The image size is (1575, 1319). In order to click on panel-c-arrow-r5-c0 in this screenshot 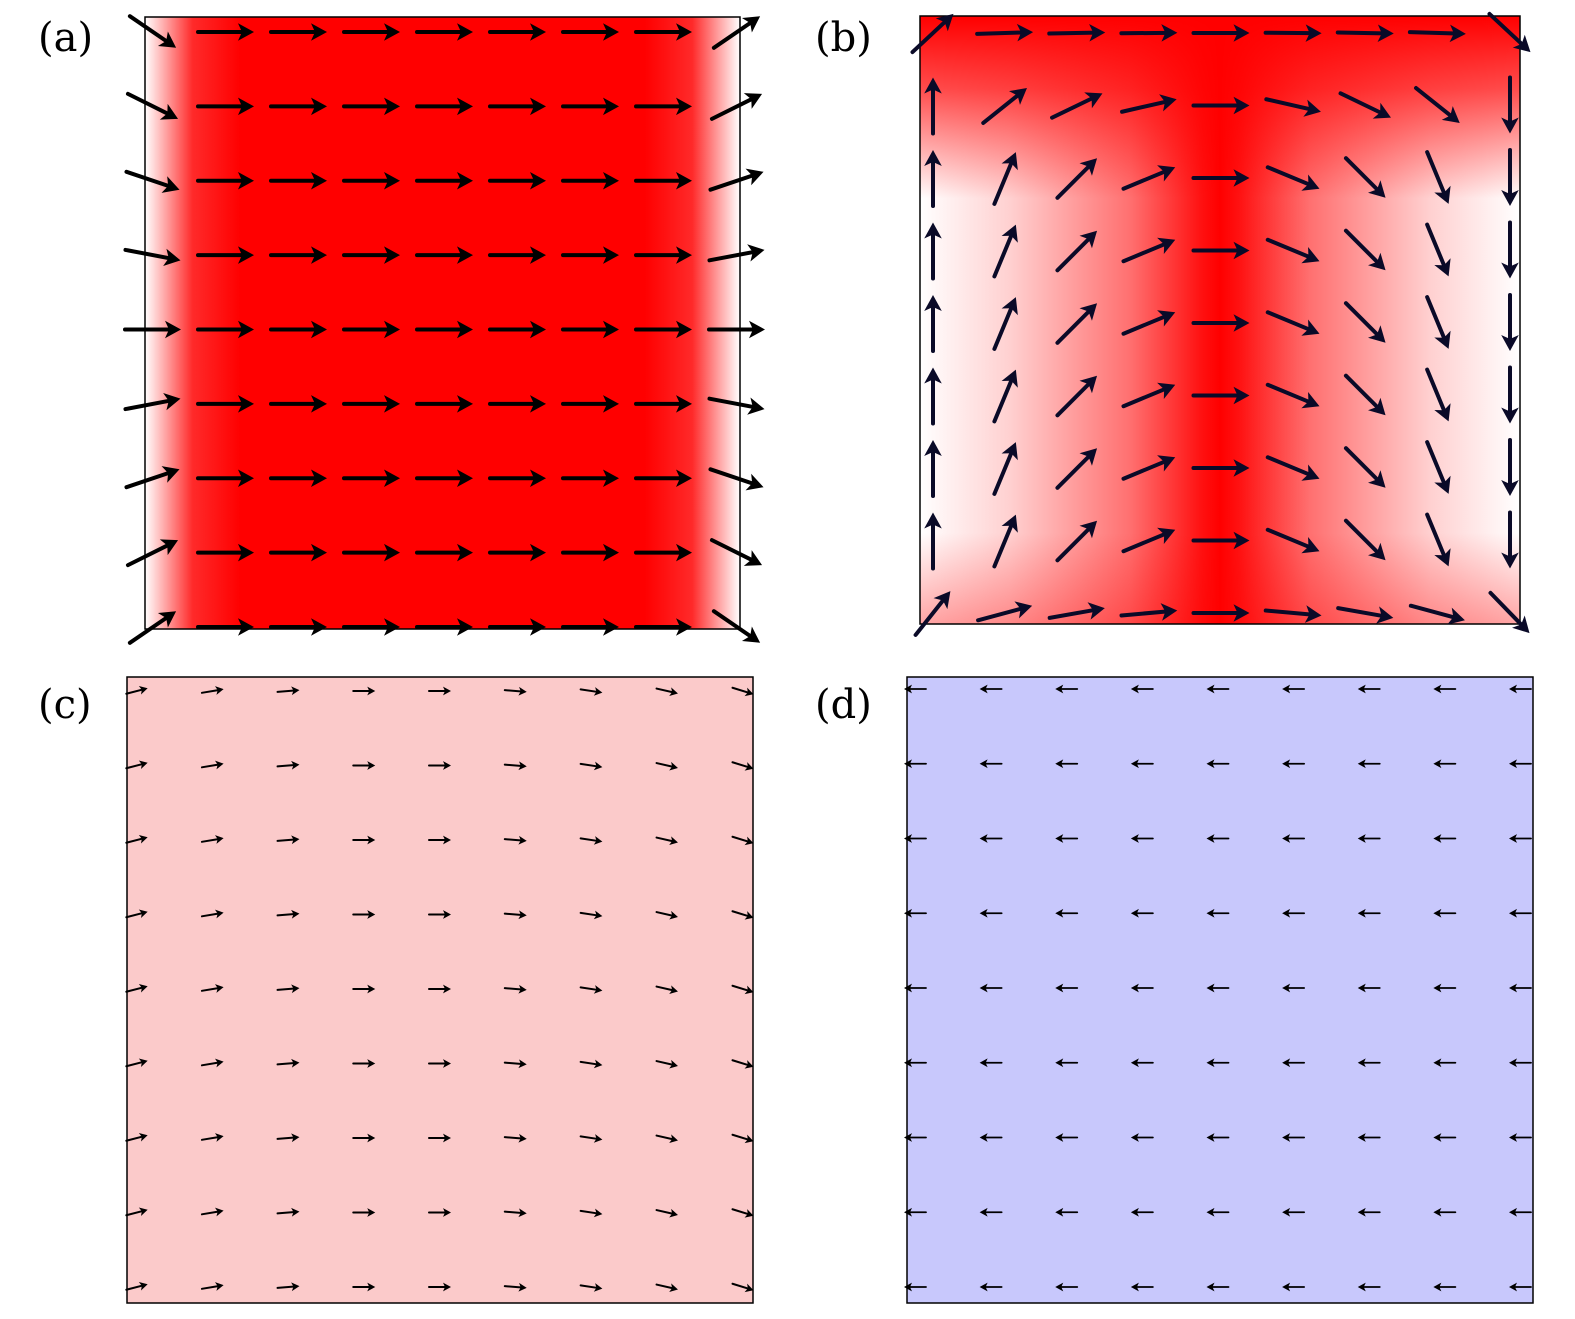, I will do `click(136, 1063)`.